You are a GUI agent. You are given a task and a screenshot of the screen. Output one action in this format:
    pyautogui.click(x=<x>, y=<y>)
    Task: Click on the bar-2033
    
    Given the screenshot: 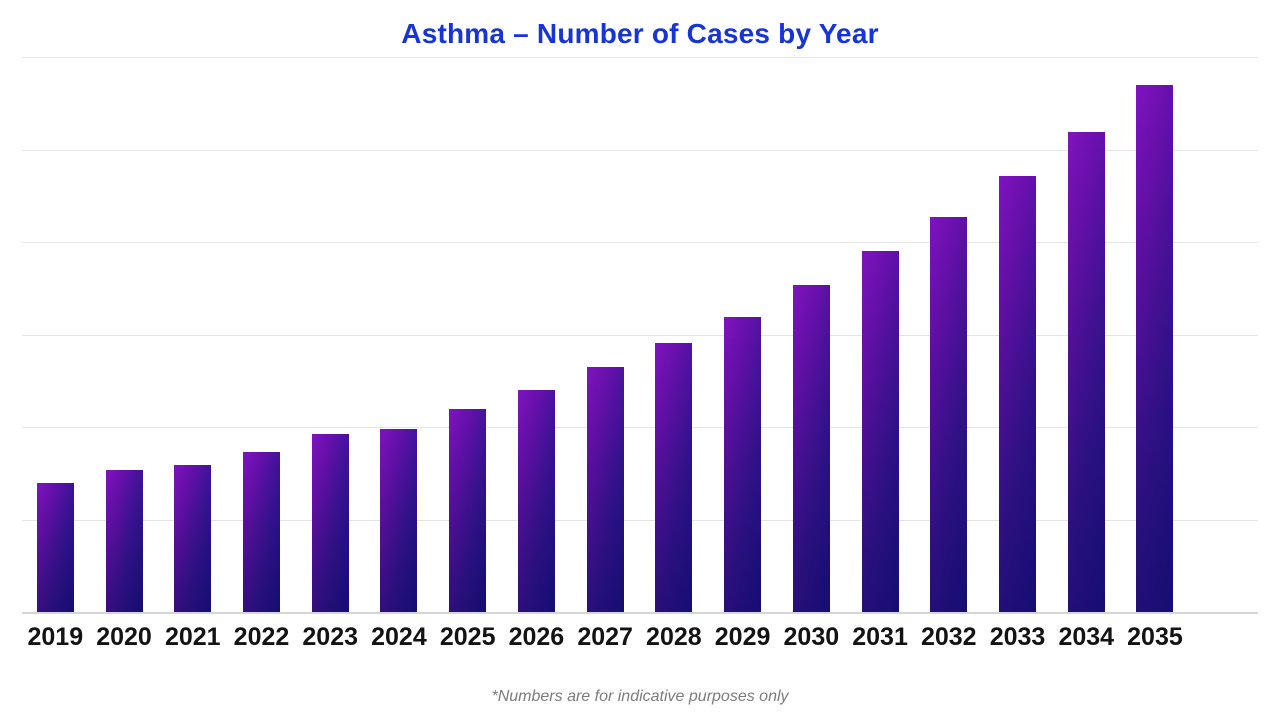 What is the action you would take?
    pyautogui.click(x=1018, y=394)
    